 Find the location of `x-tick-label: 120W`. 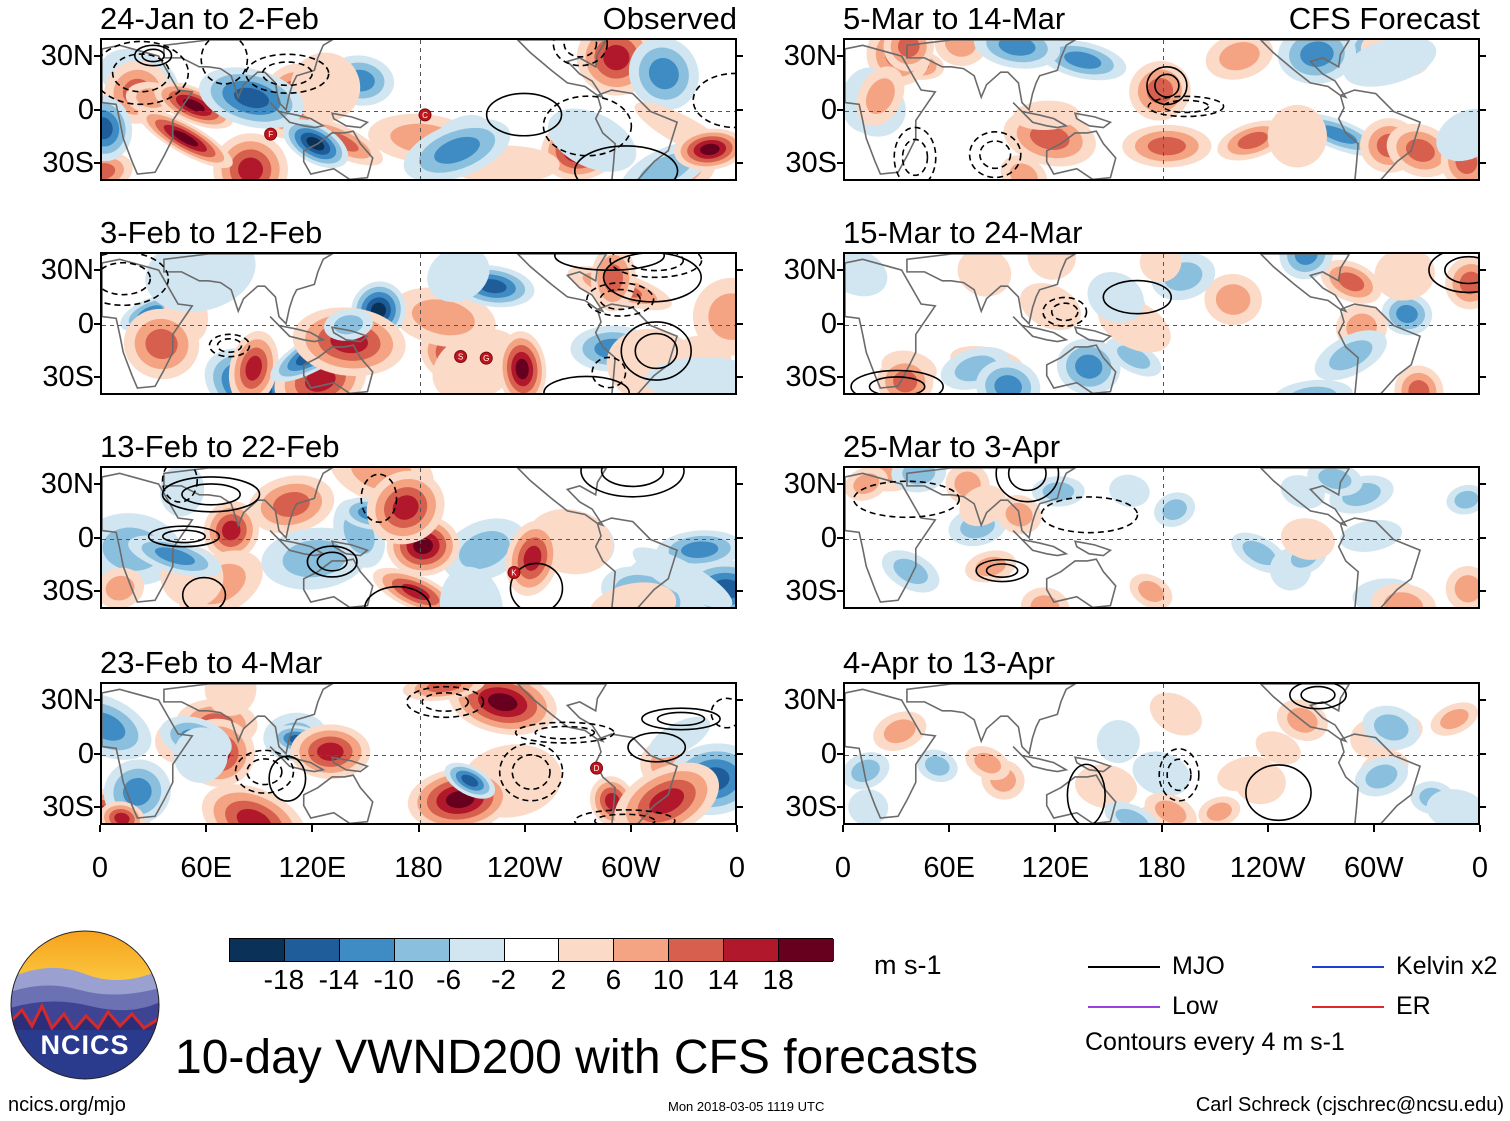

x-tick-label: 120W is located at coordinates (524, 868).